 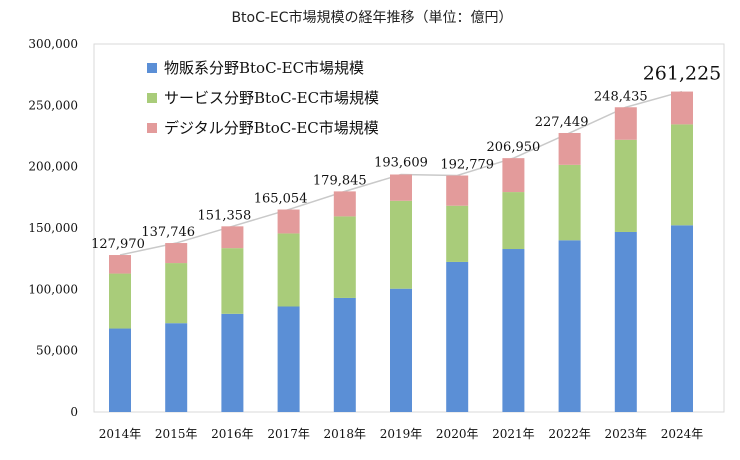 I want to click on y-tick-label: 0, so click(x=74, y=412).